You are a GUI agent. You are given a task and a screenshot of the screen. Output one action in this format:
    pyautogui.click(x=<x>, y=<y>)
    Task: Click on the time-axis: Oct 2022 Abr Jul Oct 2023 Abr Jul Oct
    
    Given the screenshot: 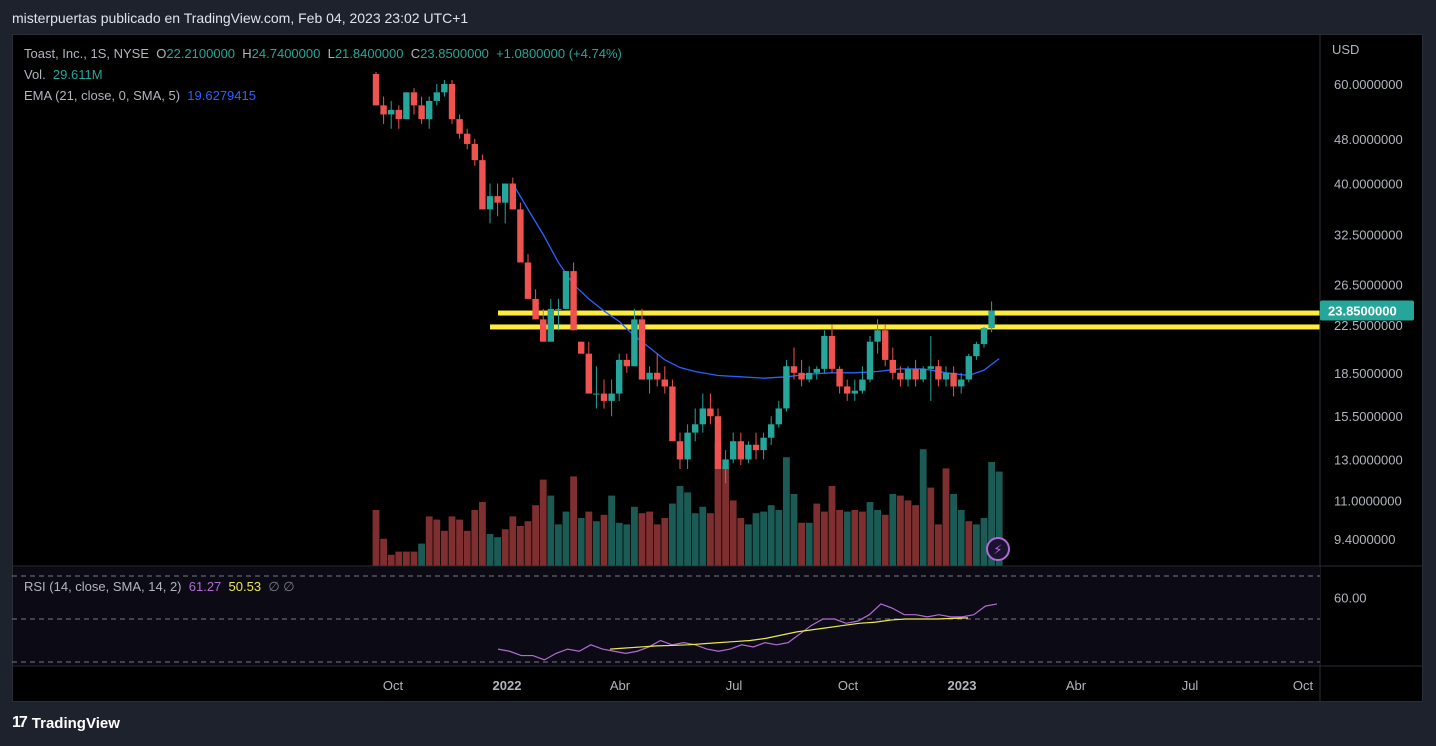 What is the action you would take?
    pyautogui.click(x=848, y=685)
    